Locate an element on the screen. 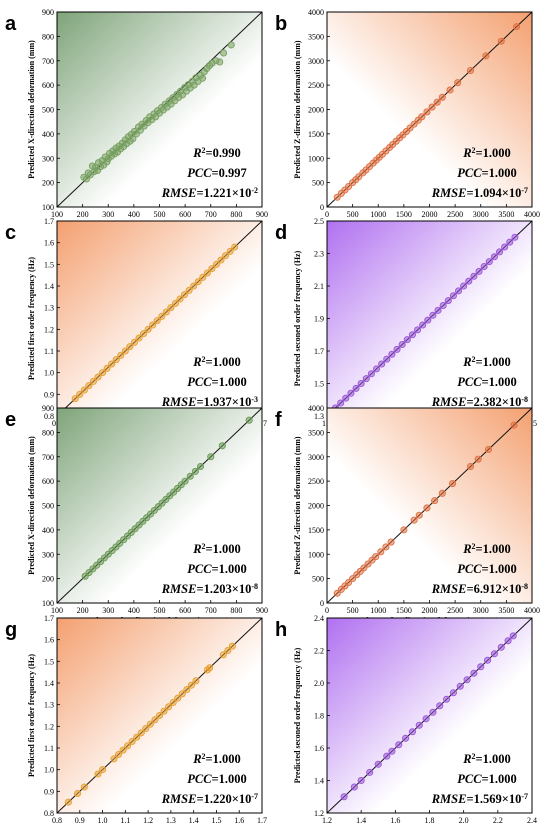 This screenshot has height=825, width=550. x-tick-label: 500 is located at coordinates (353, 610).